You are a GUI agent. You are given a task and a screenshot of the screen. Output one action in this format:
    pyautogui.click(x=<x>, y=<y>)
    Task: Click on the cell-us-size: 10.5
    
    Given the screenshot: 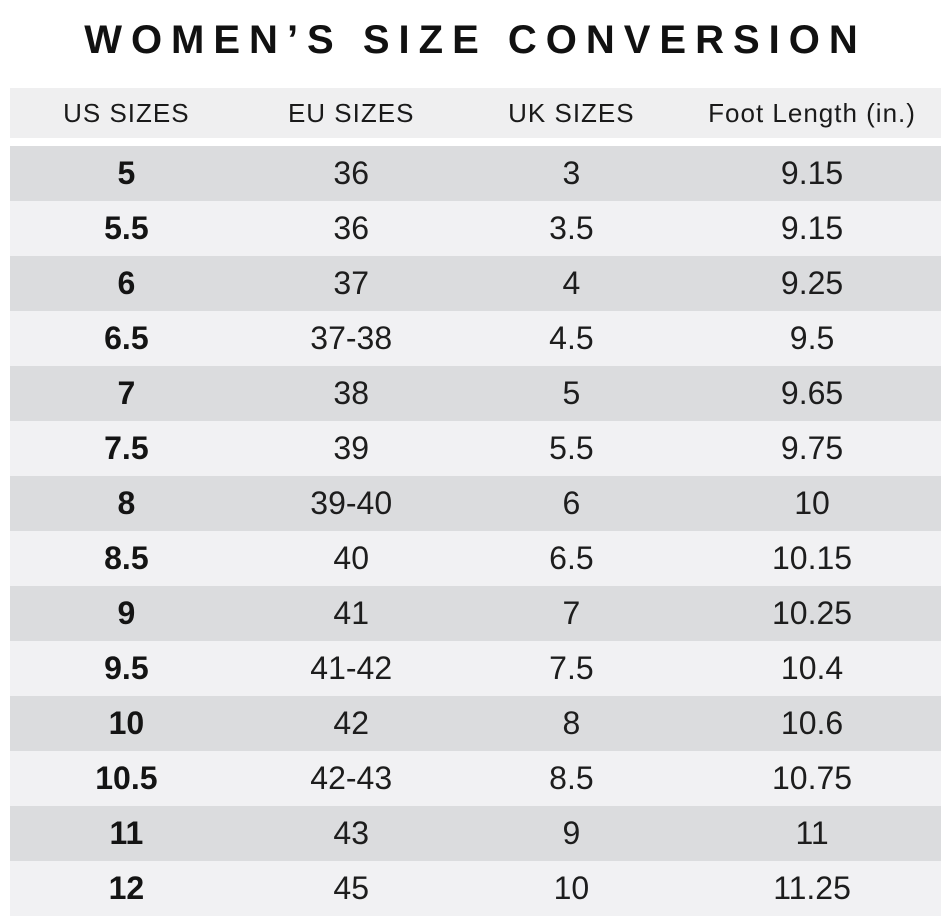 What is the action you would take?
    pyautogui.click(x=126, y=778)
    